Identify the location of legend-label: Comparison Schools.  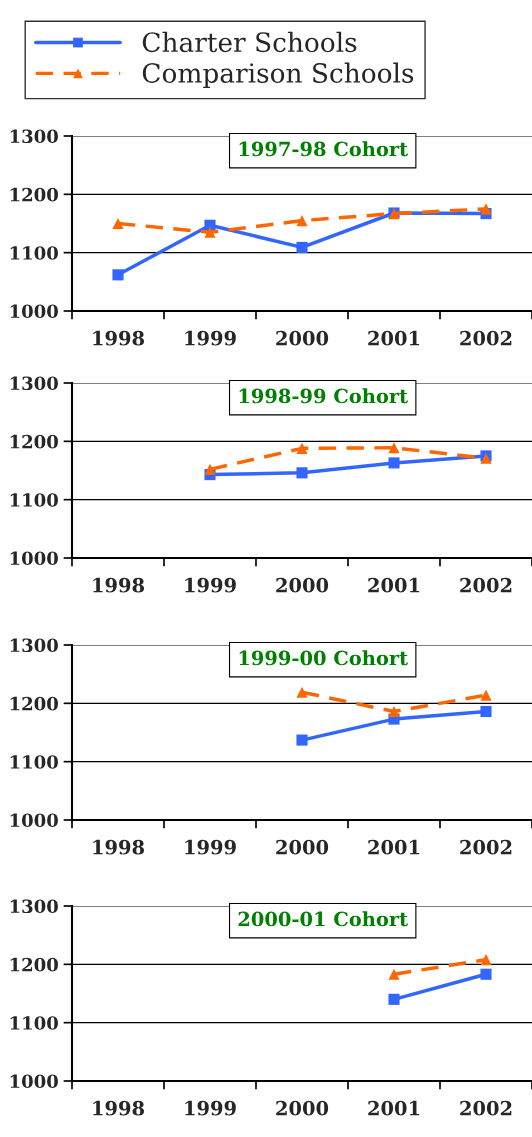
(278, 75).